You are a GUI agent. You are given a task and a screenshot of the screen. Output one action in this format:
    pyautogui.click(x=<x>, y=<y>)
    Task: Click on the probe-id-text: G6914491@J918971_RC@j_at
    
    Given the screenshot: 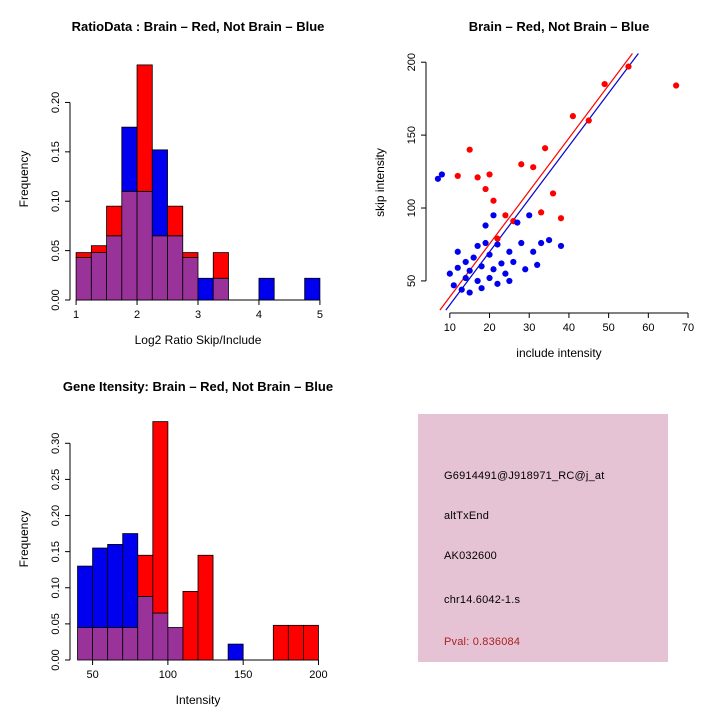 What is the action you would take?
    pyautogui.click(x=524, y=476)
    